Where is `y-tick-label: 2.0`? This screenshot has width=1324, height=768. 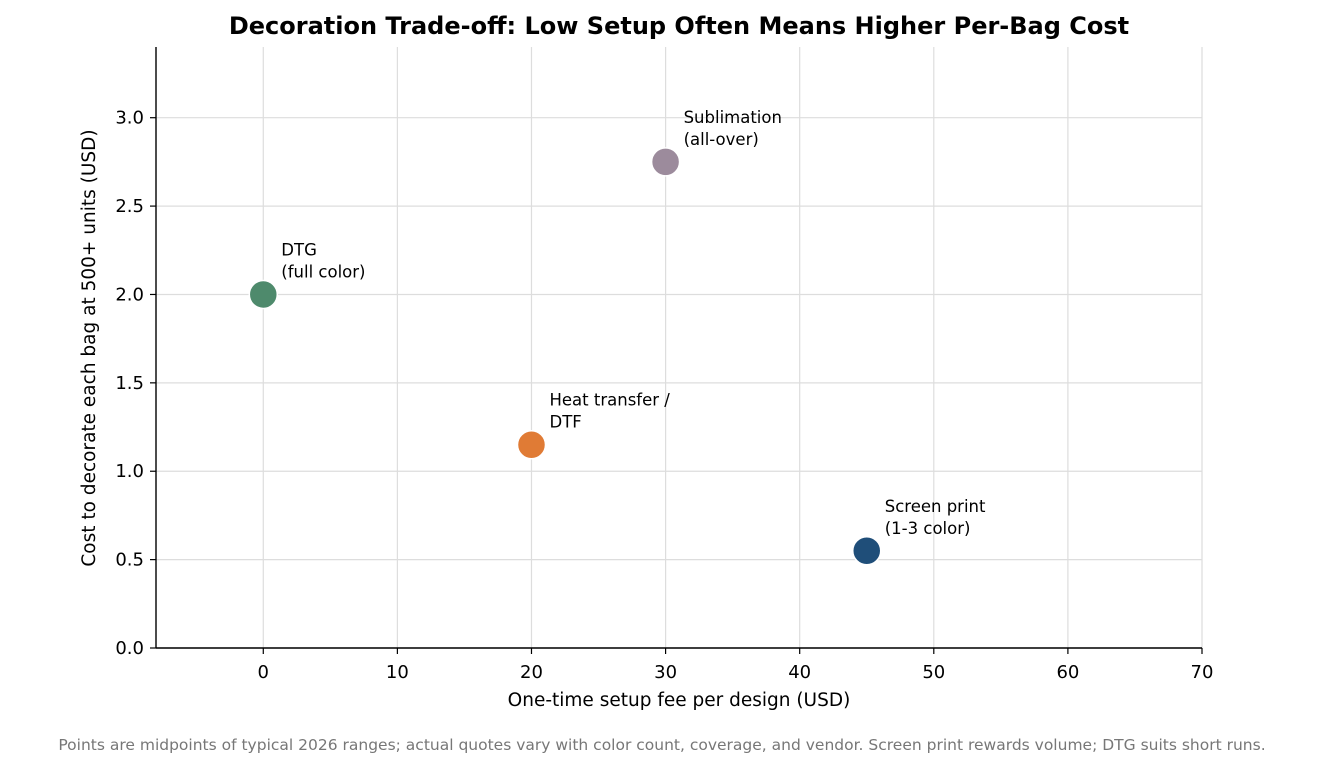 y-tick-label: 2.0 is located at coordinates (129, 294).